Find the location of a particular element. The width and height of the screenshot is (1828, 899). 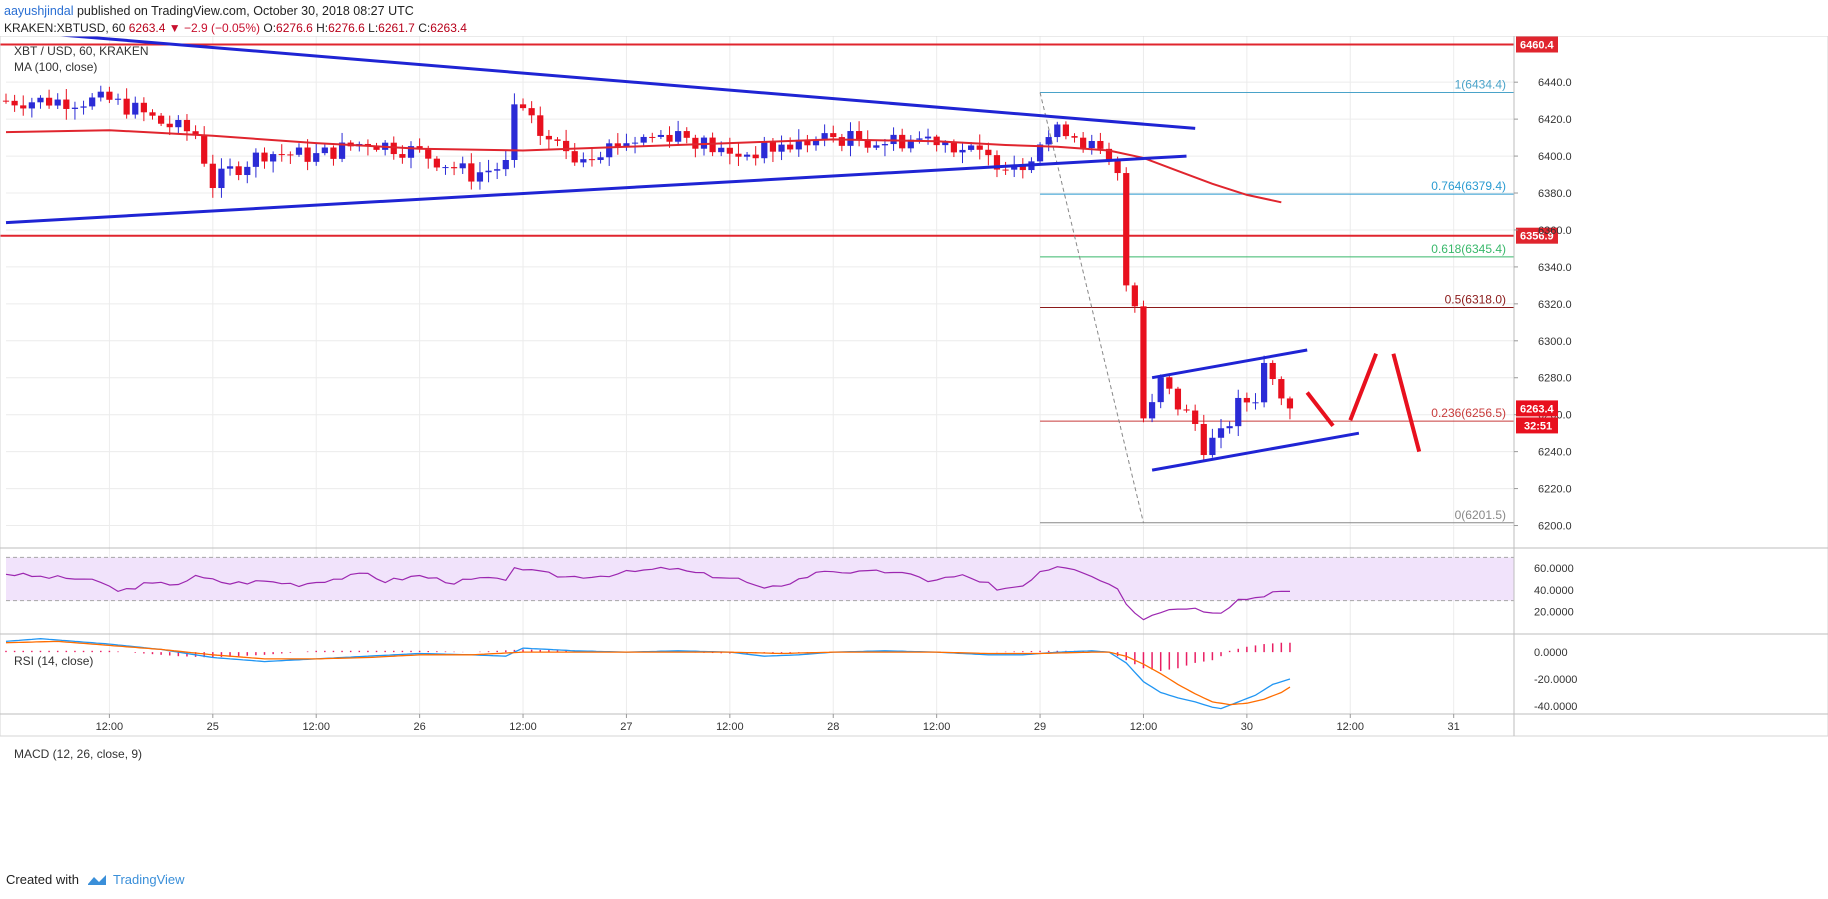

rsi-panel is located at coordinates (759, 588).